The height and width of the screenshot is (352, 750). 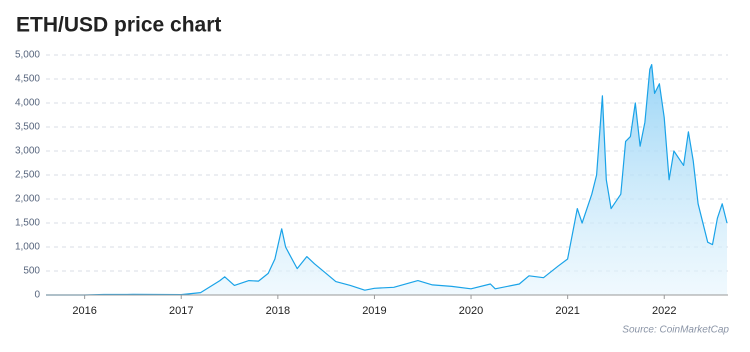 What do you see at coordinates (278, 311) in the screenshot?
I see `x-tick-label: 2018` at bounding box center [278, 311].